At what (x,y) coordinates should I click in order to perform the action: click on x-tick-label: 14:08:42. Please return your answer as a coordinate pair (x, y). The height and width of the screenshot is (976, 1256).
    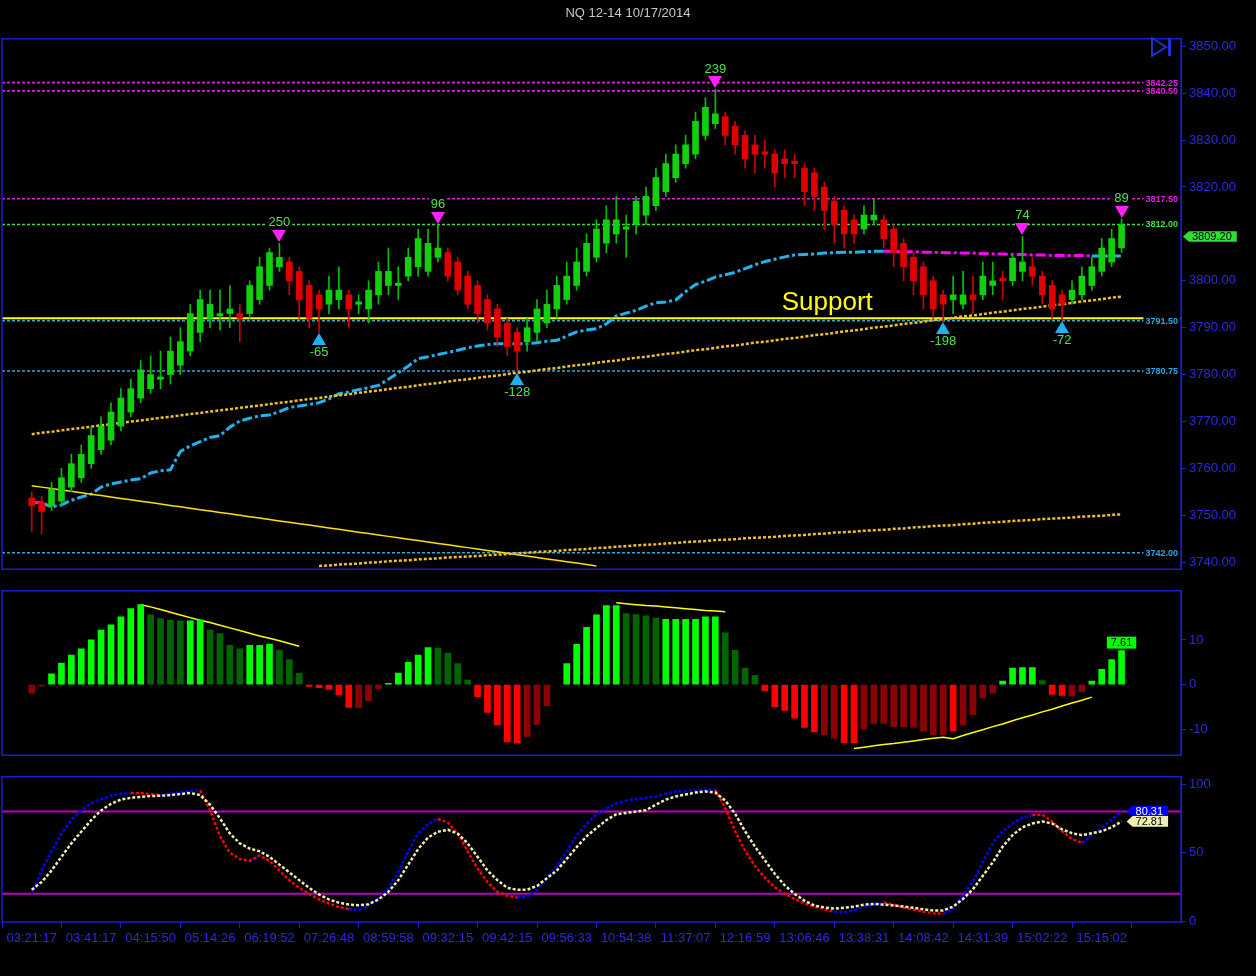
    Looking at the image, I should click on (923, 938).